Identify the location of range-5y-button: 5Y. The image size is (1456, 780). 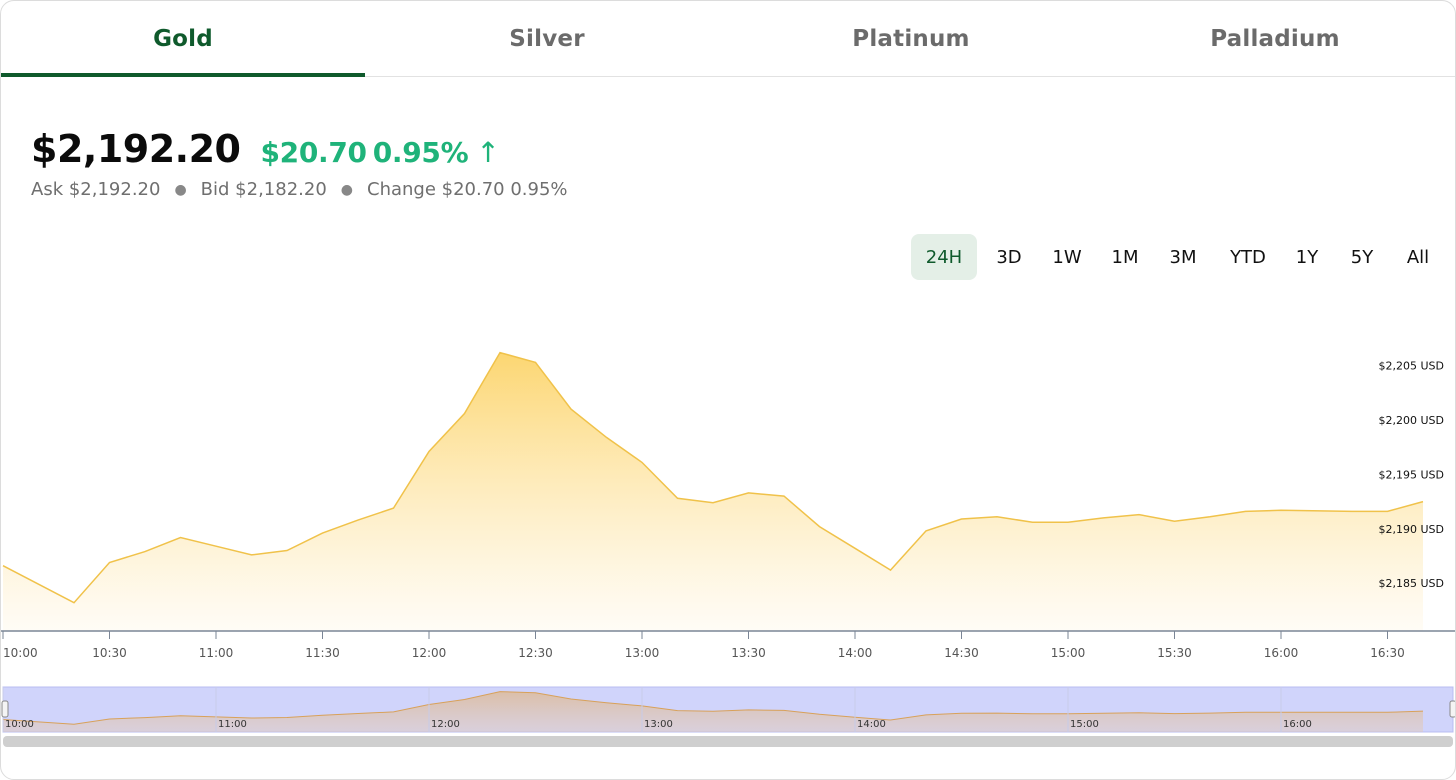
(1362, 257).